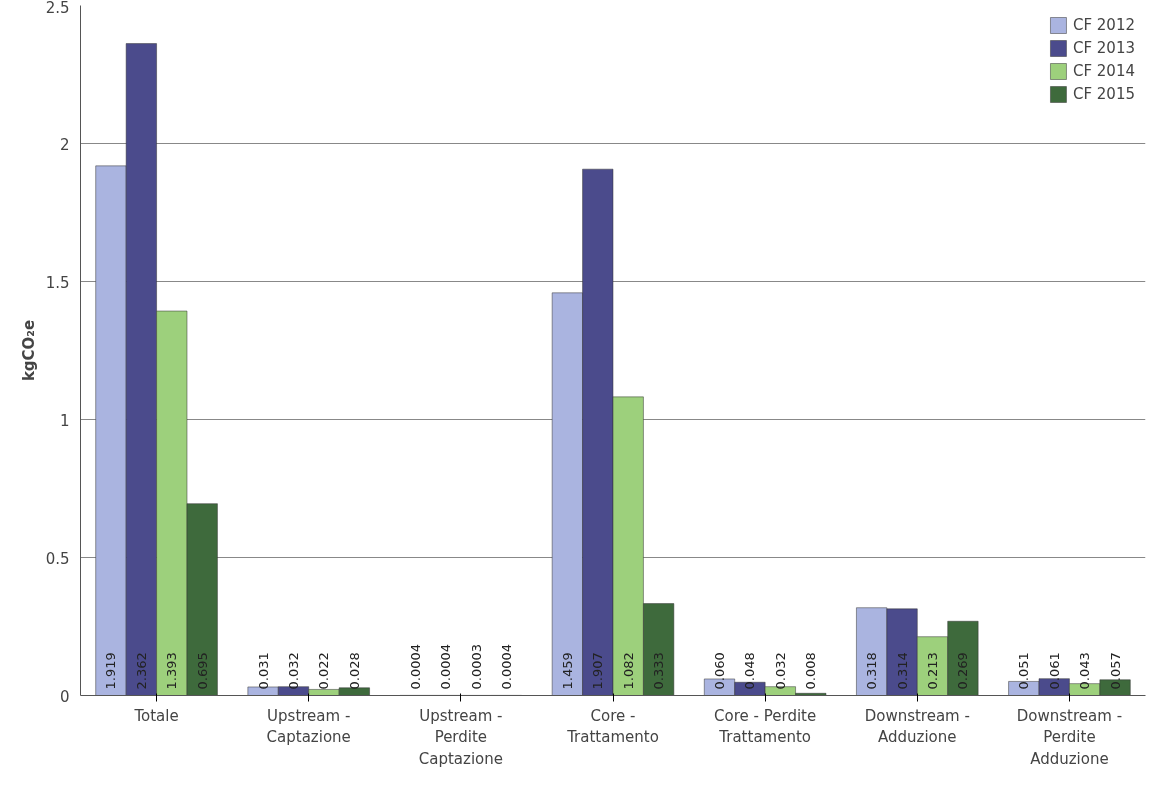 Image resolution: width=1168 pixels, height=786 pixels. What do you see at coordinates (872, 671) in the screenshot?
I see `data-label: 0.318` at bounding box center [872, 671].